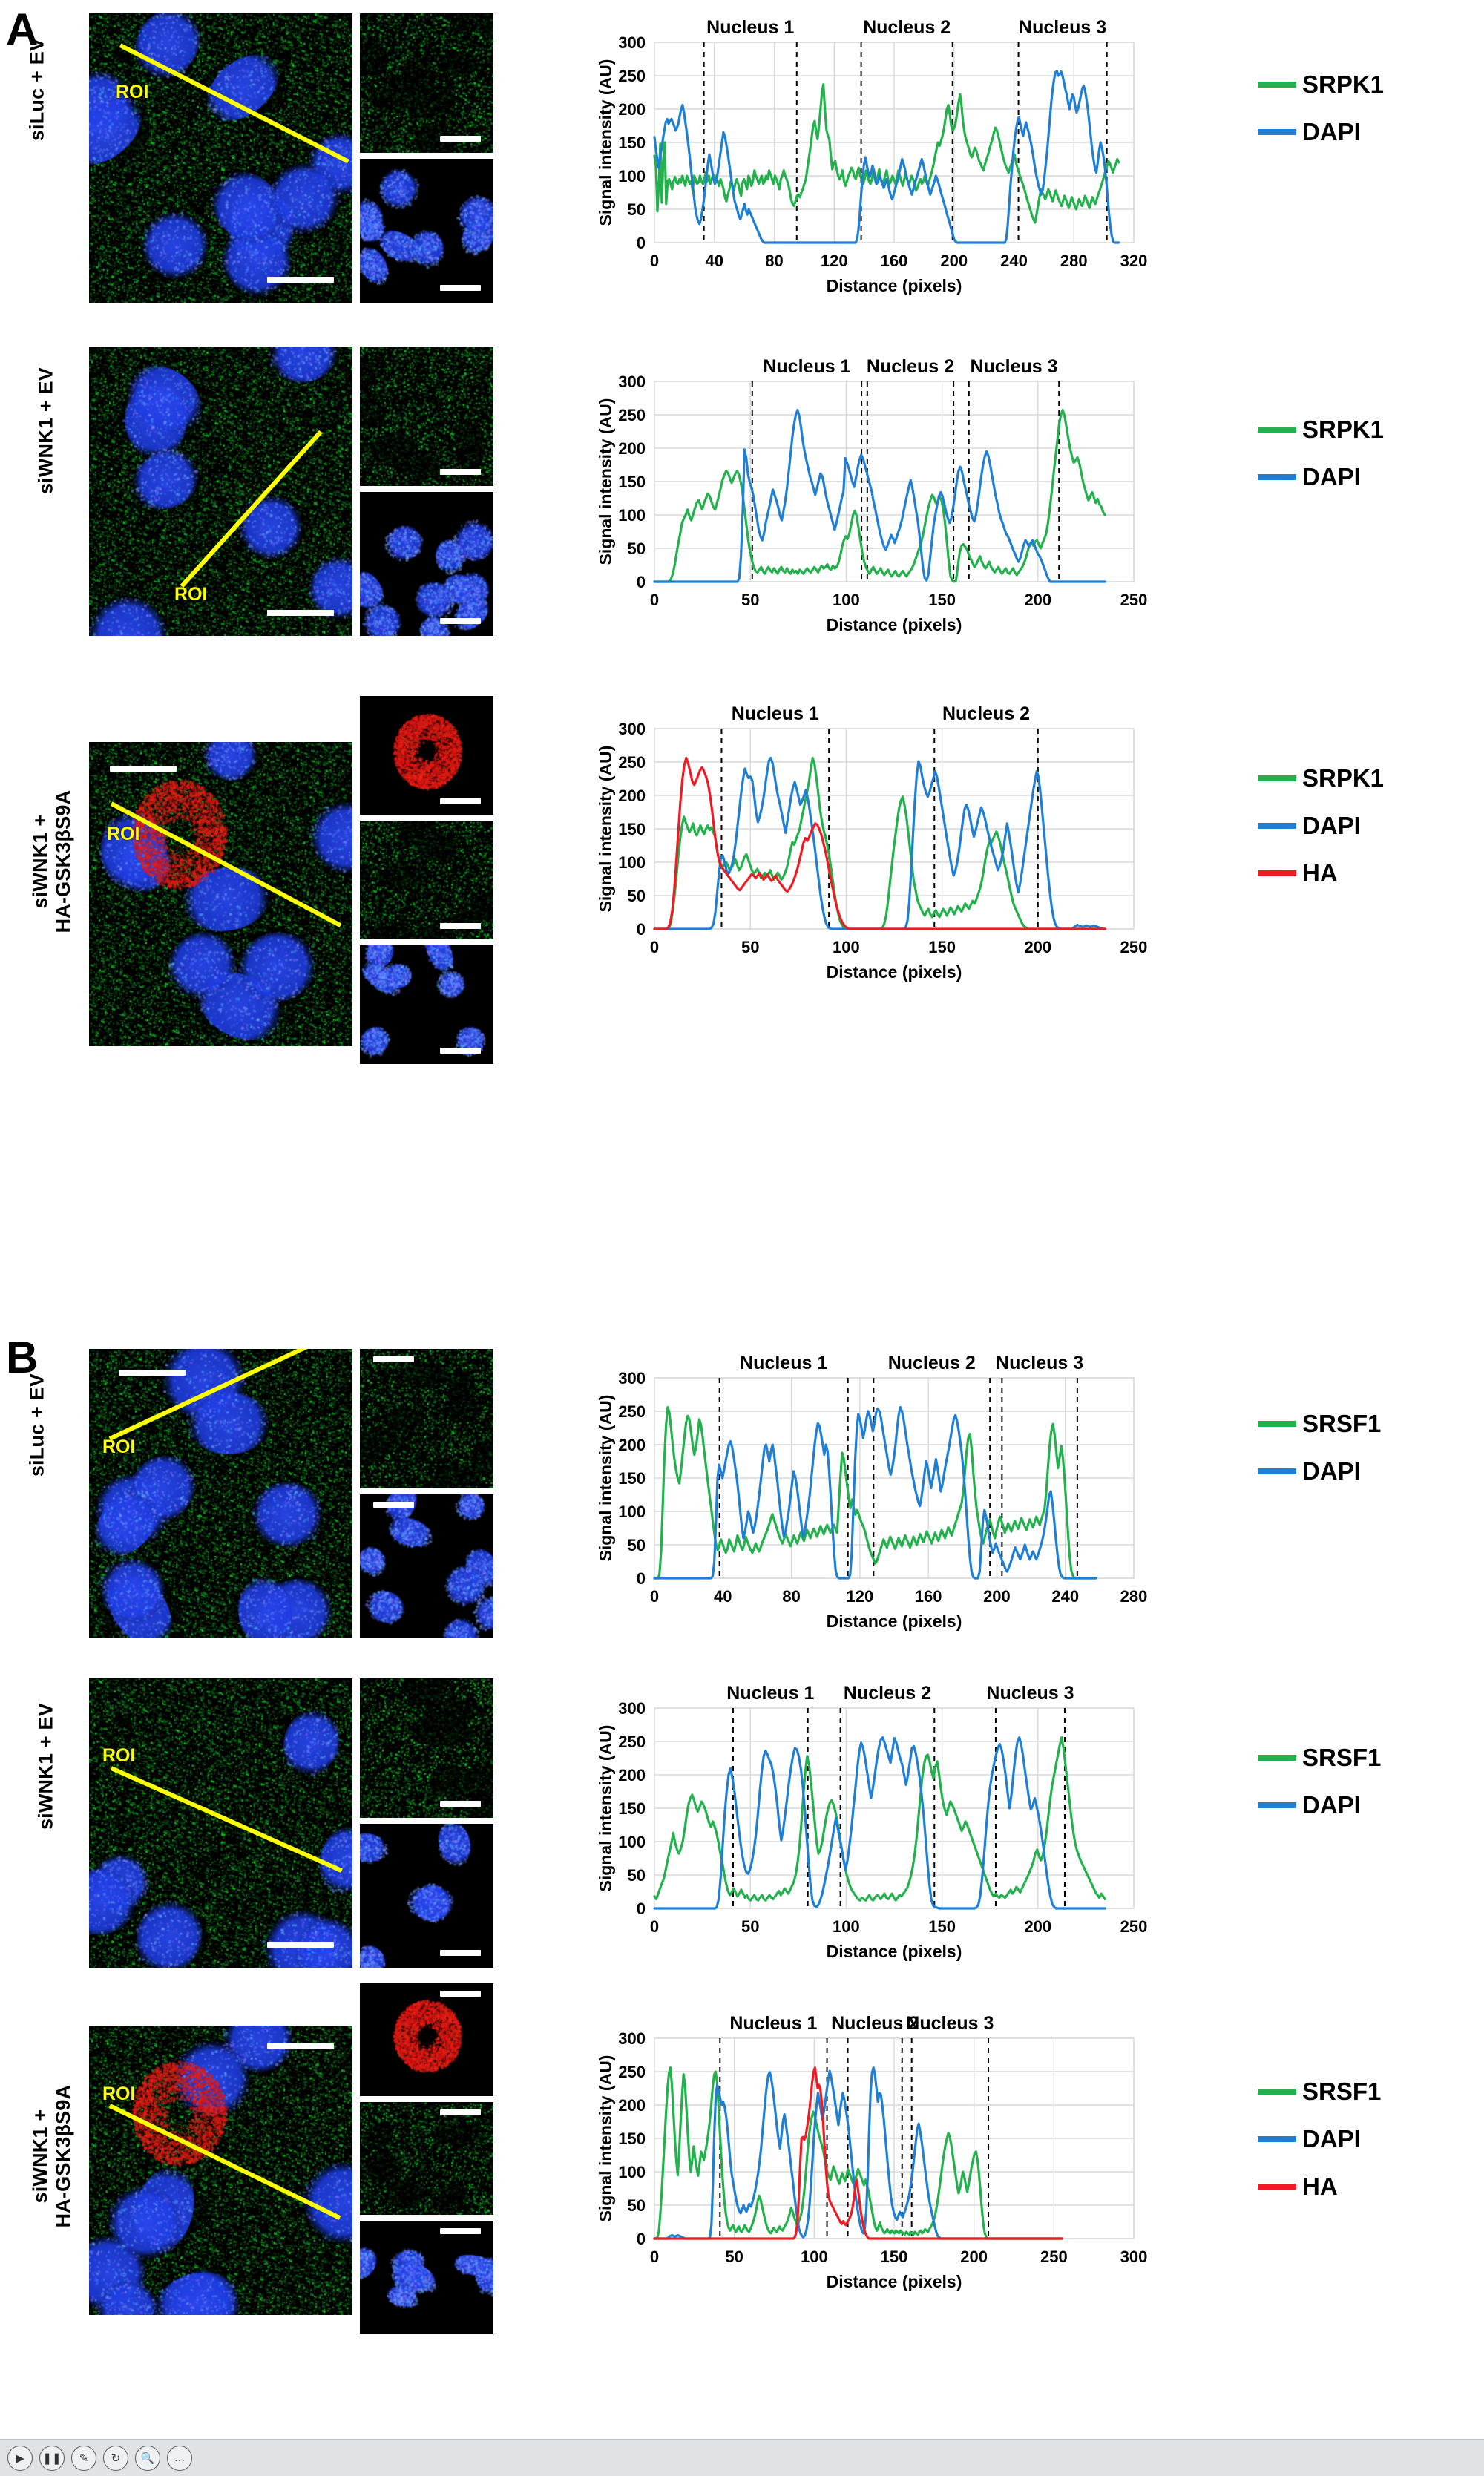 The image size is (1484, 2476). Describe the element at coordinates (460, 926) in the screenshot. I see `scalebar-a3-green` at that location.